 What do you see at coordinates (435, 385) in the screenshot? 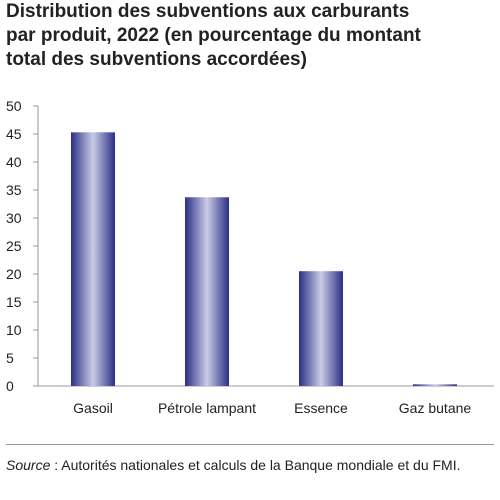
I see `bar-gaz-butane` at bounding box center [435, 385].